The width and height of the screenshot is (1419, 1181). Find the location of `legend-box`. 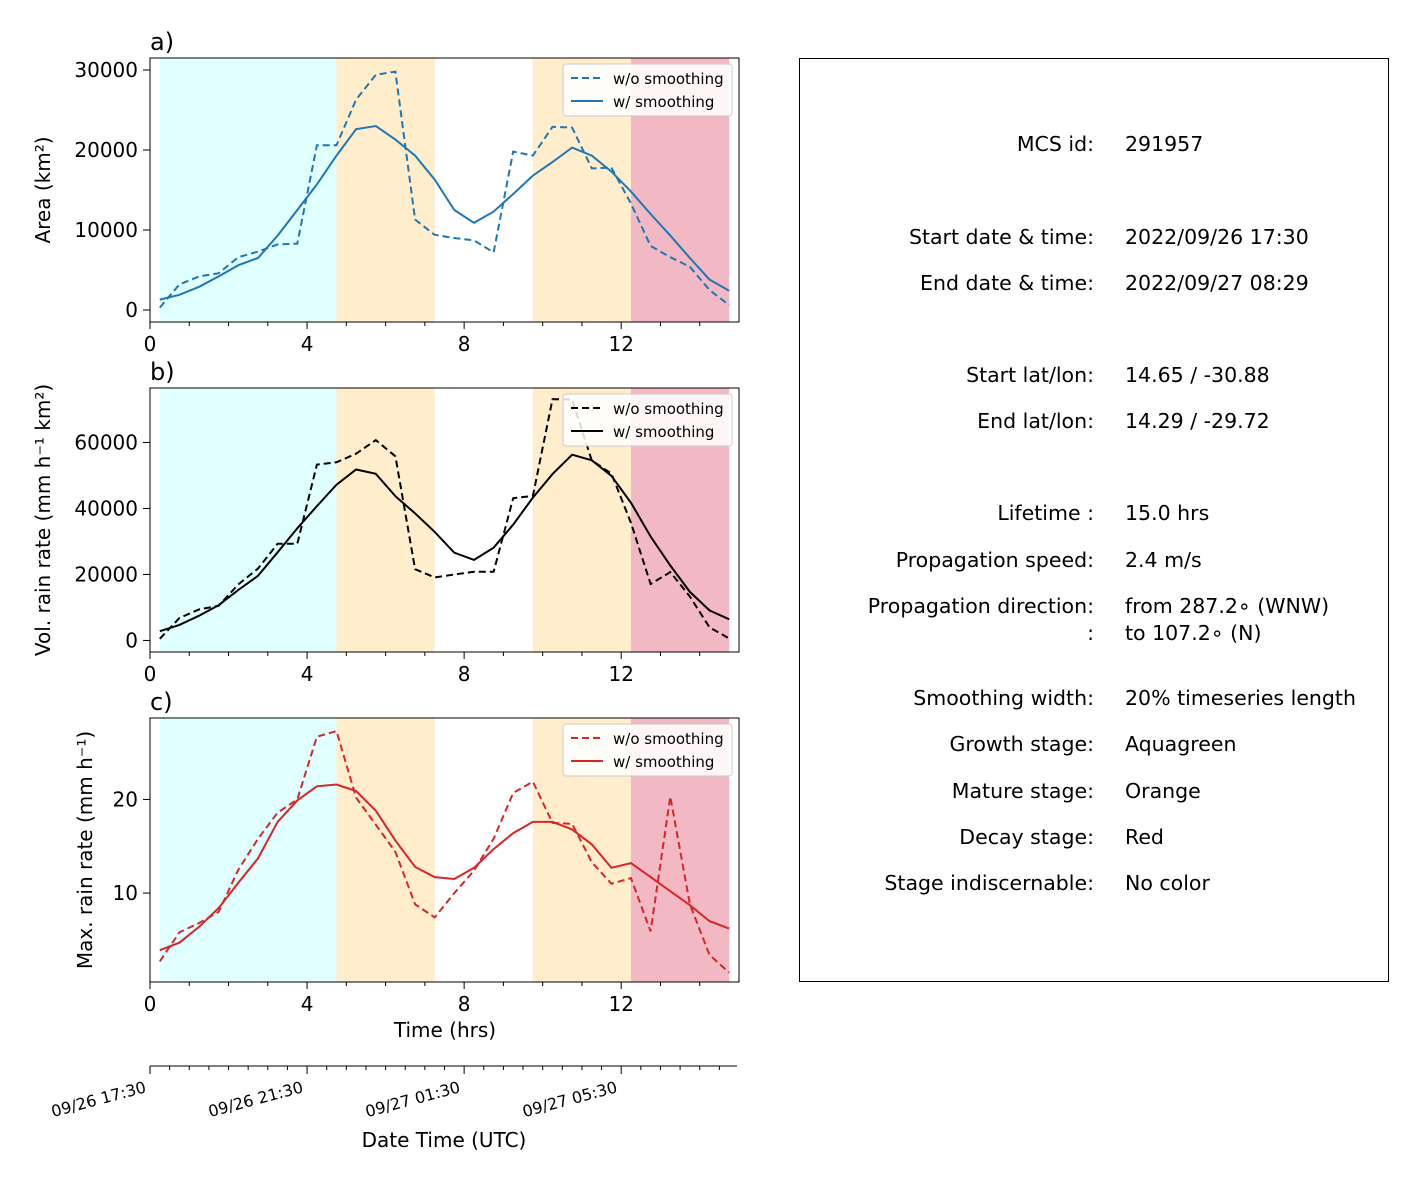

legend-box is located at coordinates (647, 750).